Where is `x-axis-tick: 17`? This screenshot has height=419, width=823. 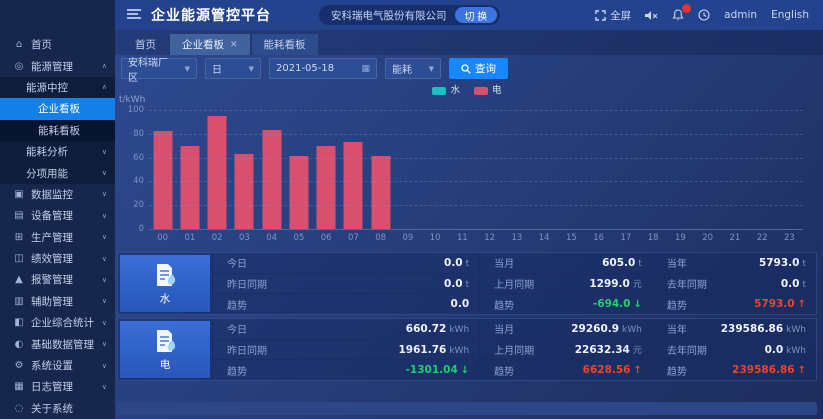 x-axis-tick: 17 is located at coordinates (626, 238).